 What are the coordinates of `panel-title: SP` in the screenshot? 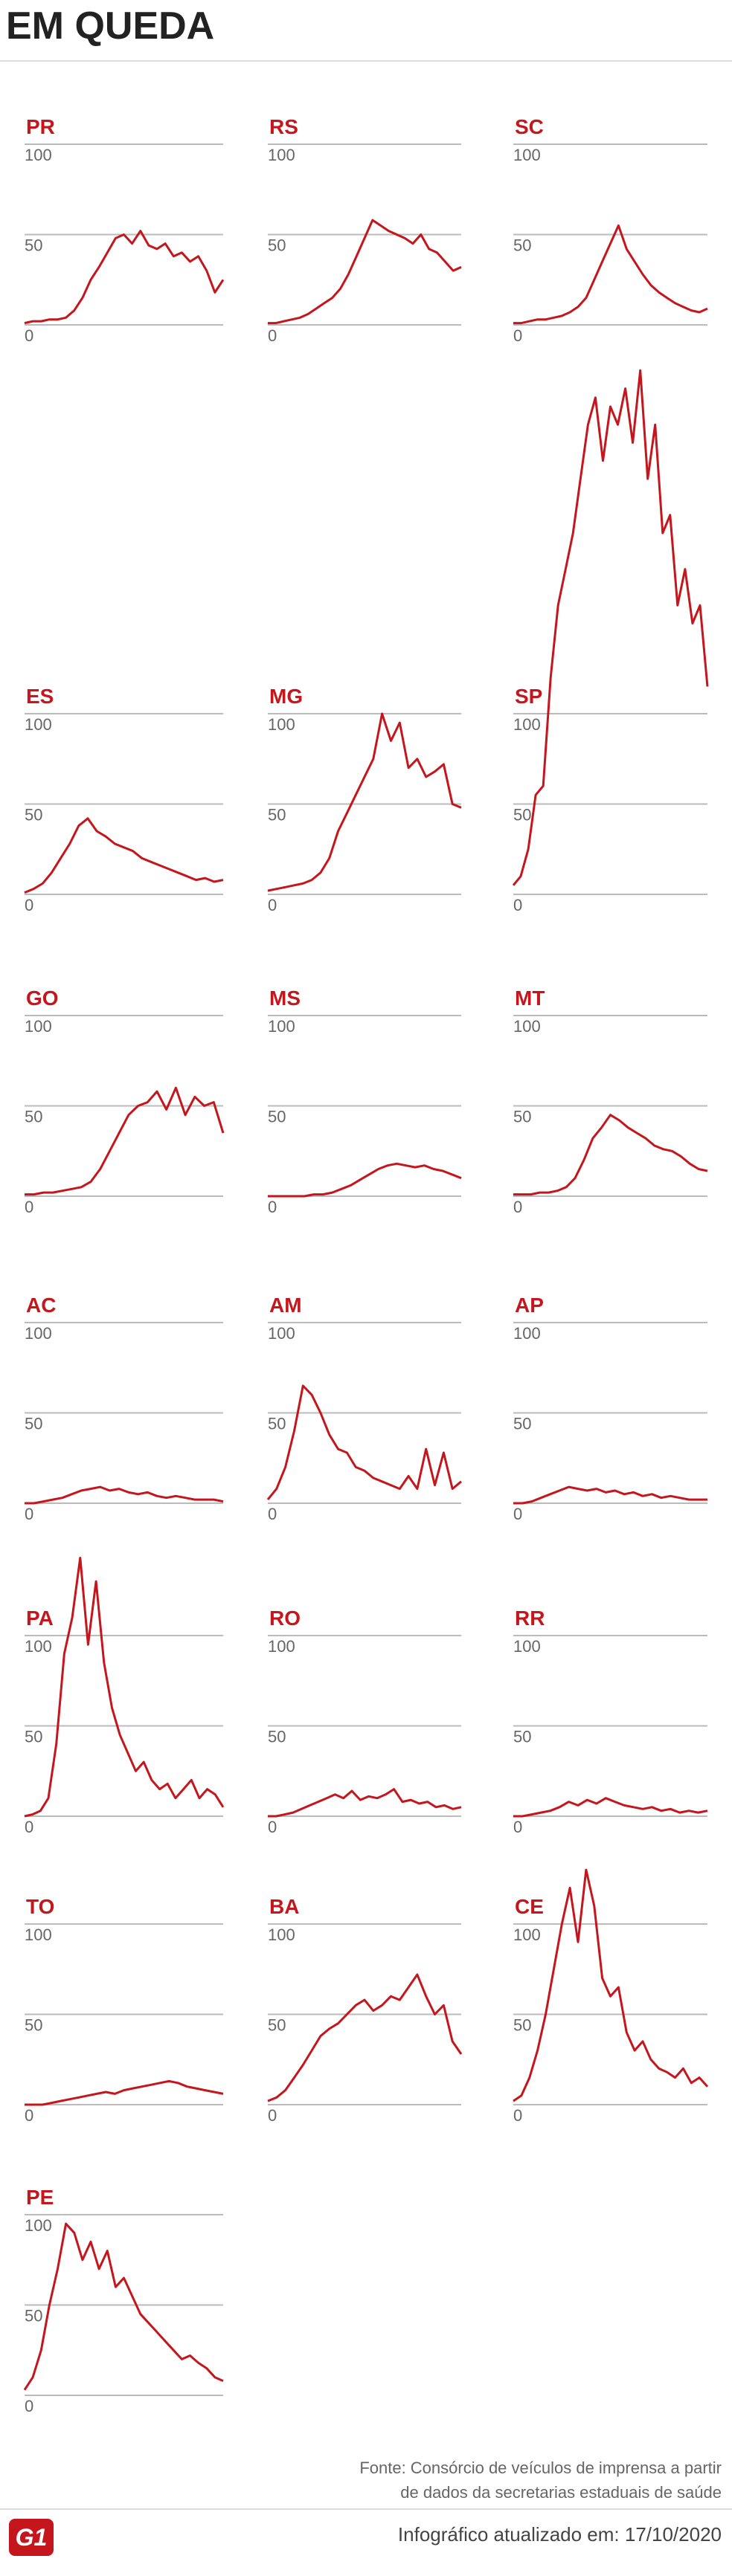 It's located at (528, 696).